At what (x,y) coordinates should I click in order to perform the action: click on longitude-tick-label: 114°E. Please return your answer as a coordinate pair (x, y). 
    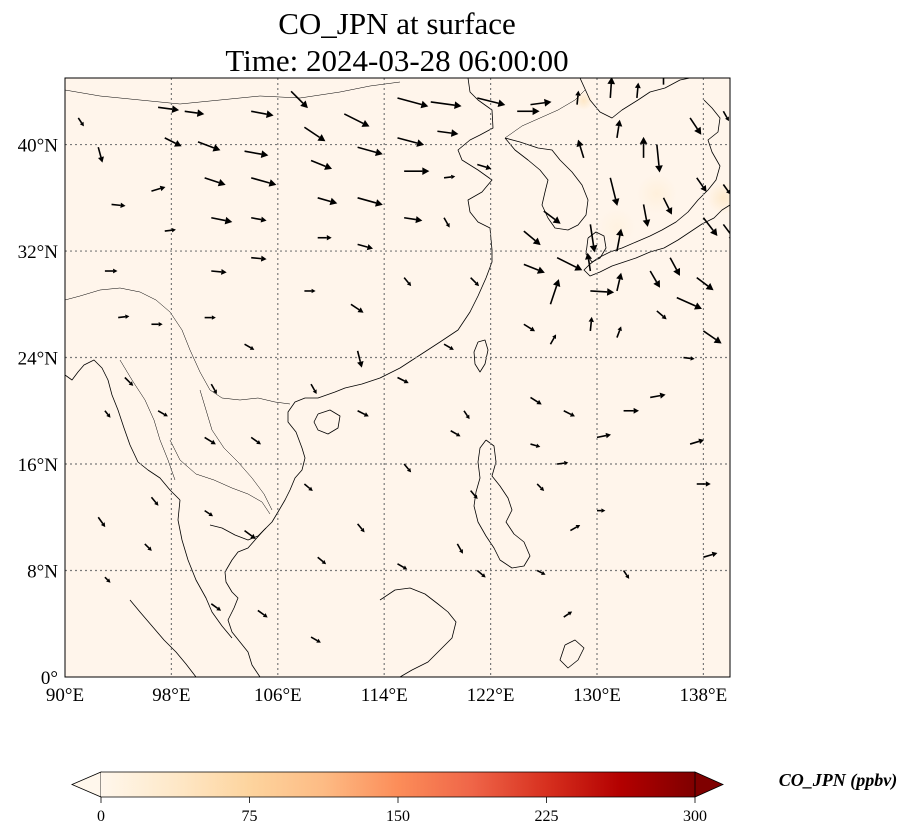
    Looking at the image, I should click on (384, 695).